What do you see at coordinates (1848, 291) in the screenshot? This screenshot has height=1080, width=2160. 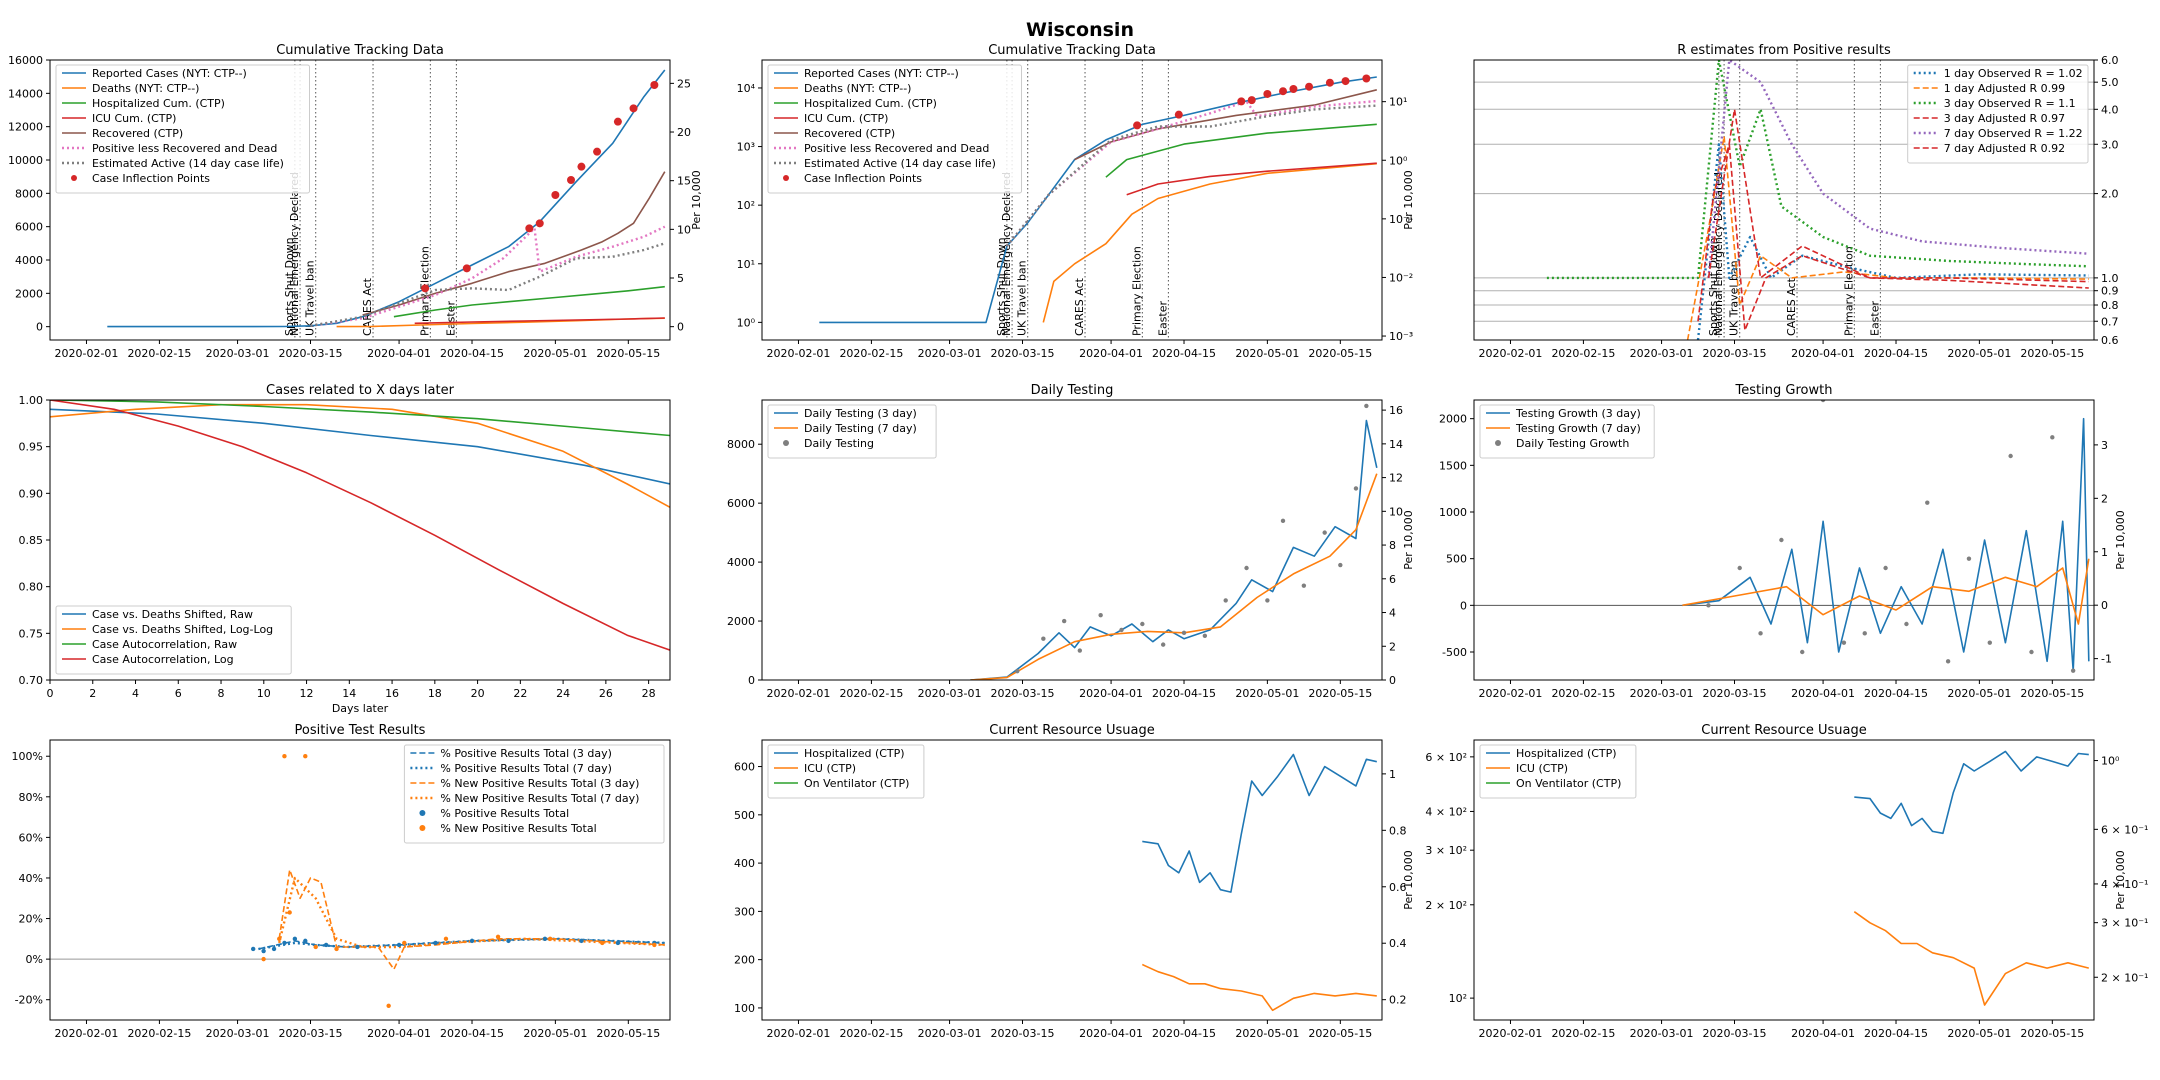 I see `event-label: Primary Election` at bounding box center [1848, 291].